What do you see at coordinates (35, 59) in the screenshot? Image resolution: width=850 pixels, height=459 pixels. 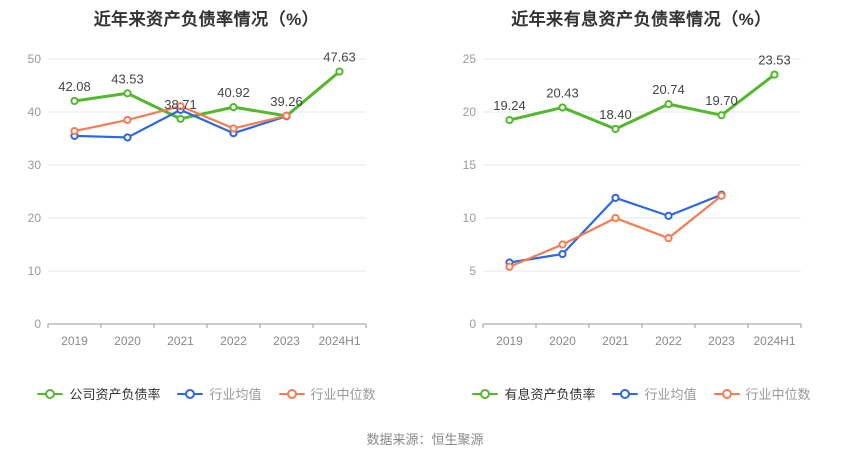 I see `y-axis-label: 50` at bounding box center [35, 59].